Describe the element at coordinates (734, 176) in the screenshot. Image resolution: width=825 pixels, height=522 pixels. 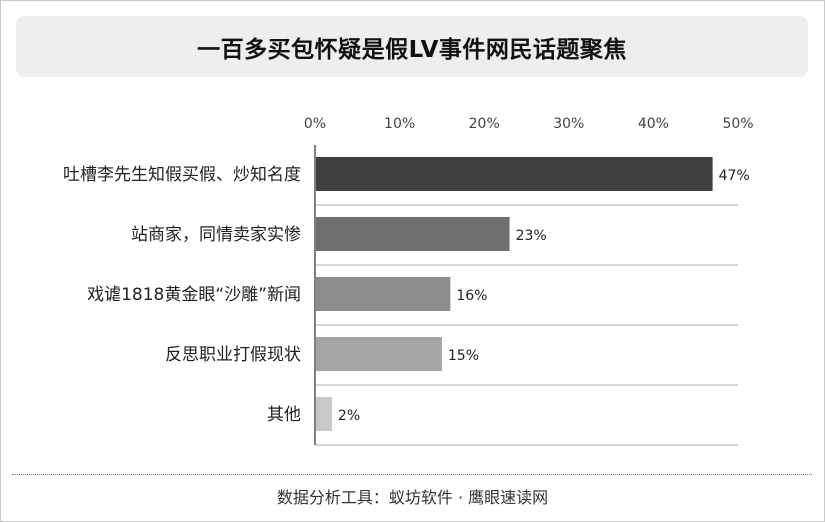
I see `value-label: 47%` at that location.